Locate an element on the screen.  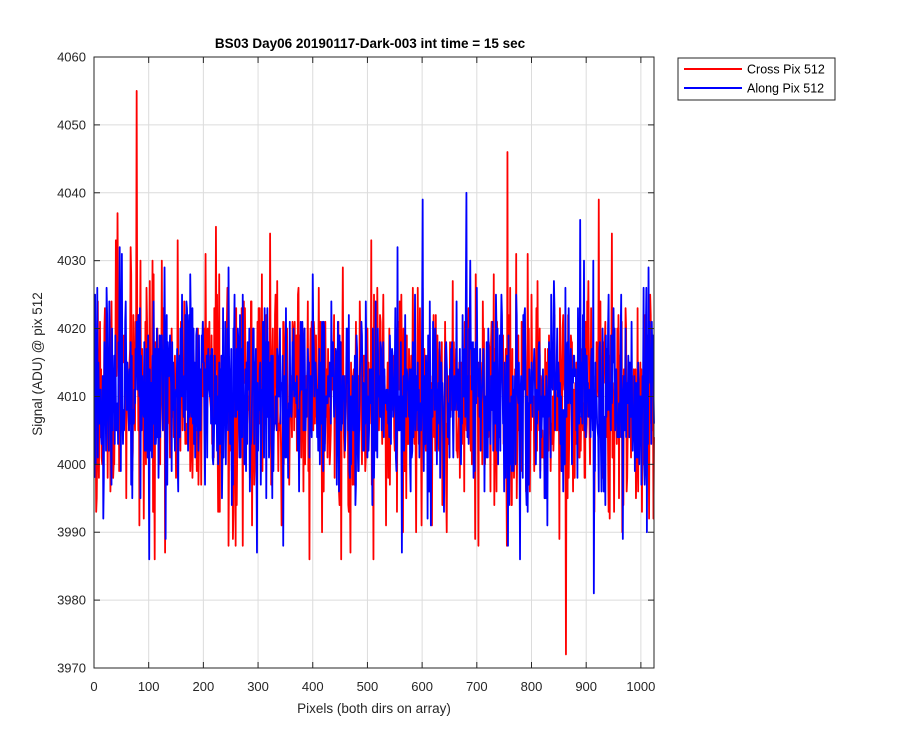
x-tick-label: 900 is located at coordinates (586, 686).